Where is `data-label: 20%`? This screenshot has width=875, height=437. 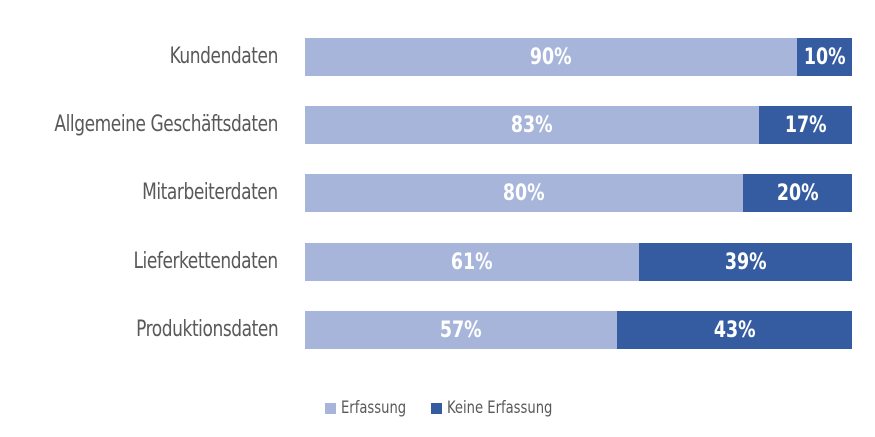 data-label: 20% is located at coordinates (797, 193).